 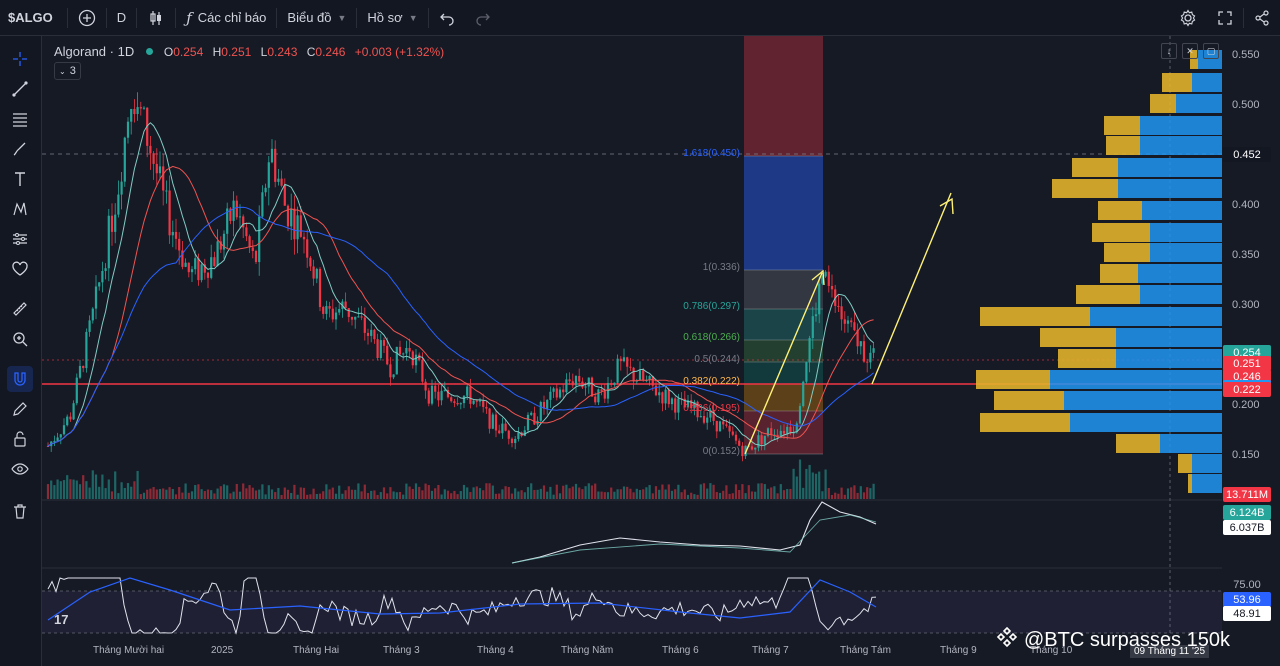 I want to click on collapse-button: ✕, so click(x=1190, y=51).